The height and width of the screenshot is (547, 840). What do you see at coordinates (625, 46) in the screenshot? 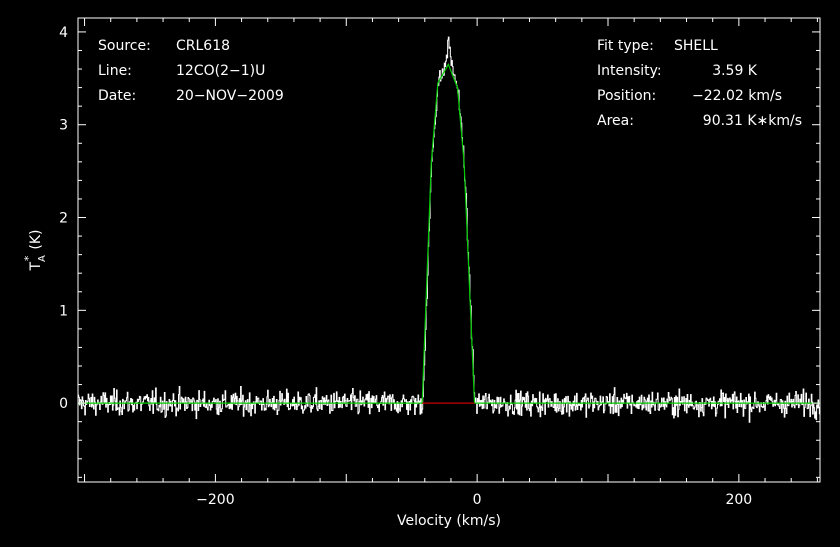
I see `info-right-label: Fit type:` at bounding box center [625, 46].